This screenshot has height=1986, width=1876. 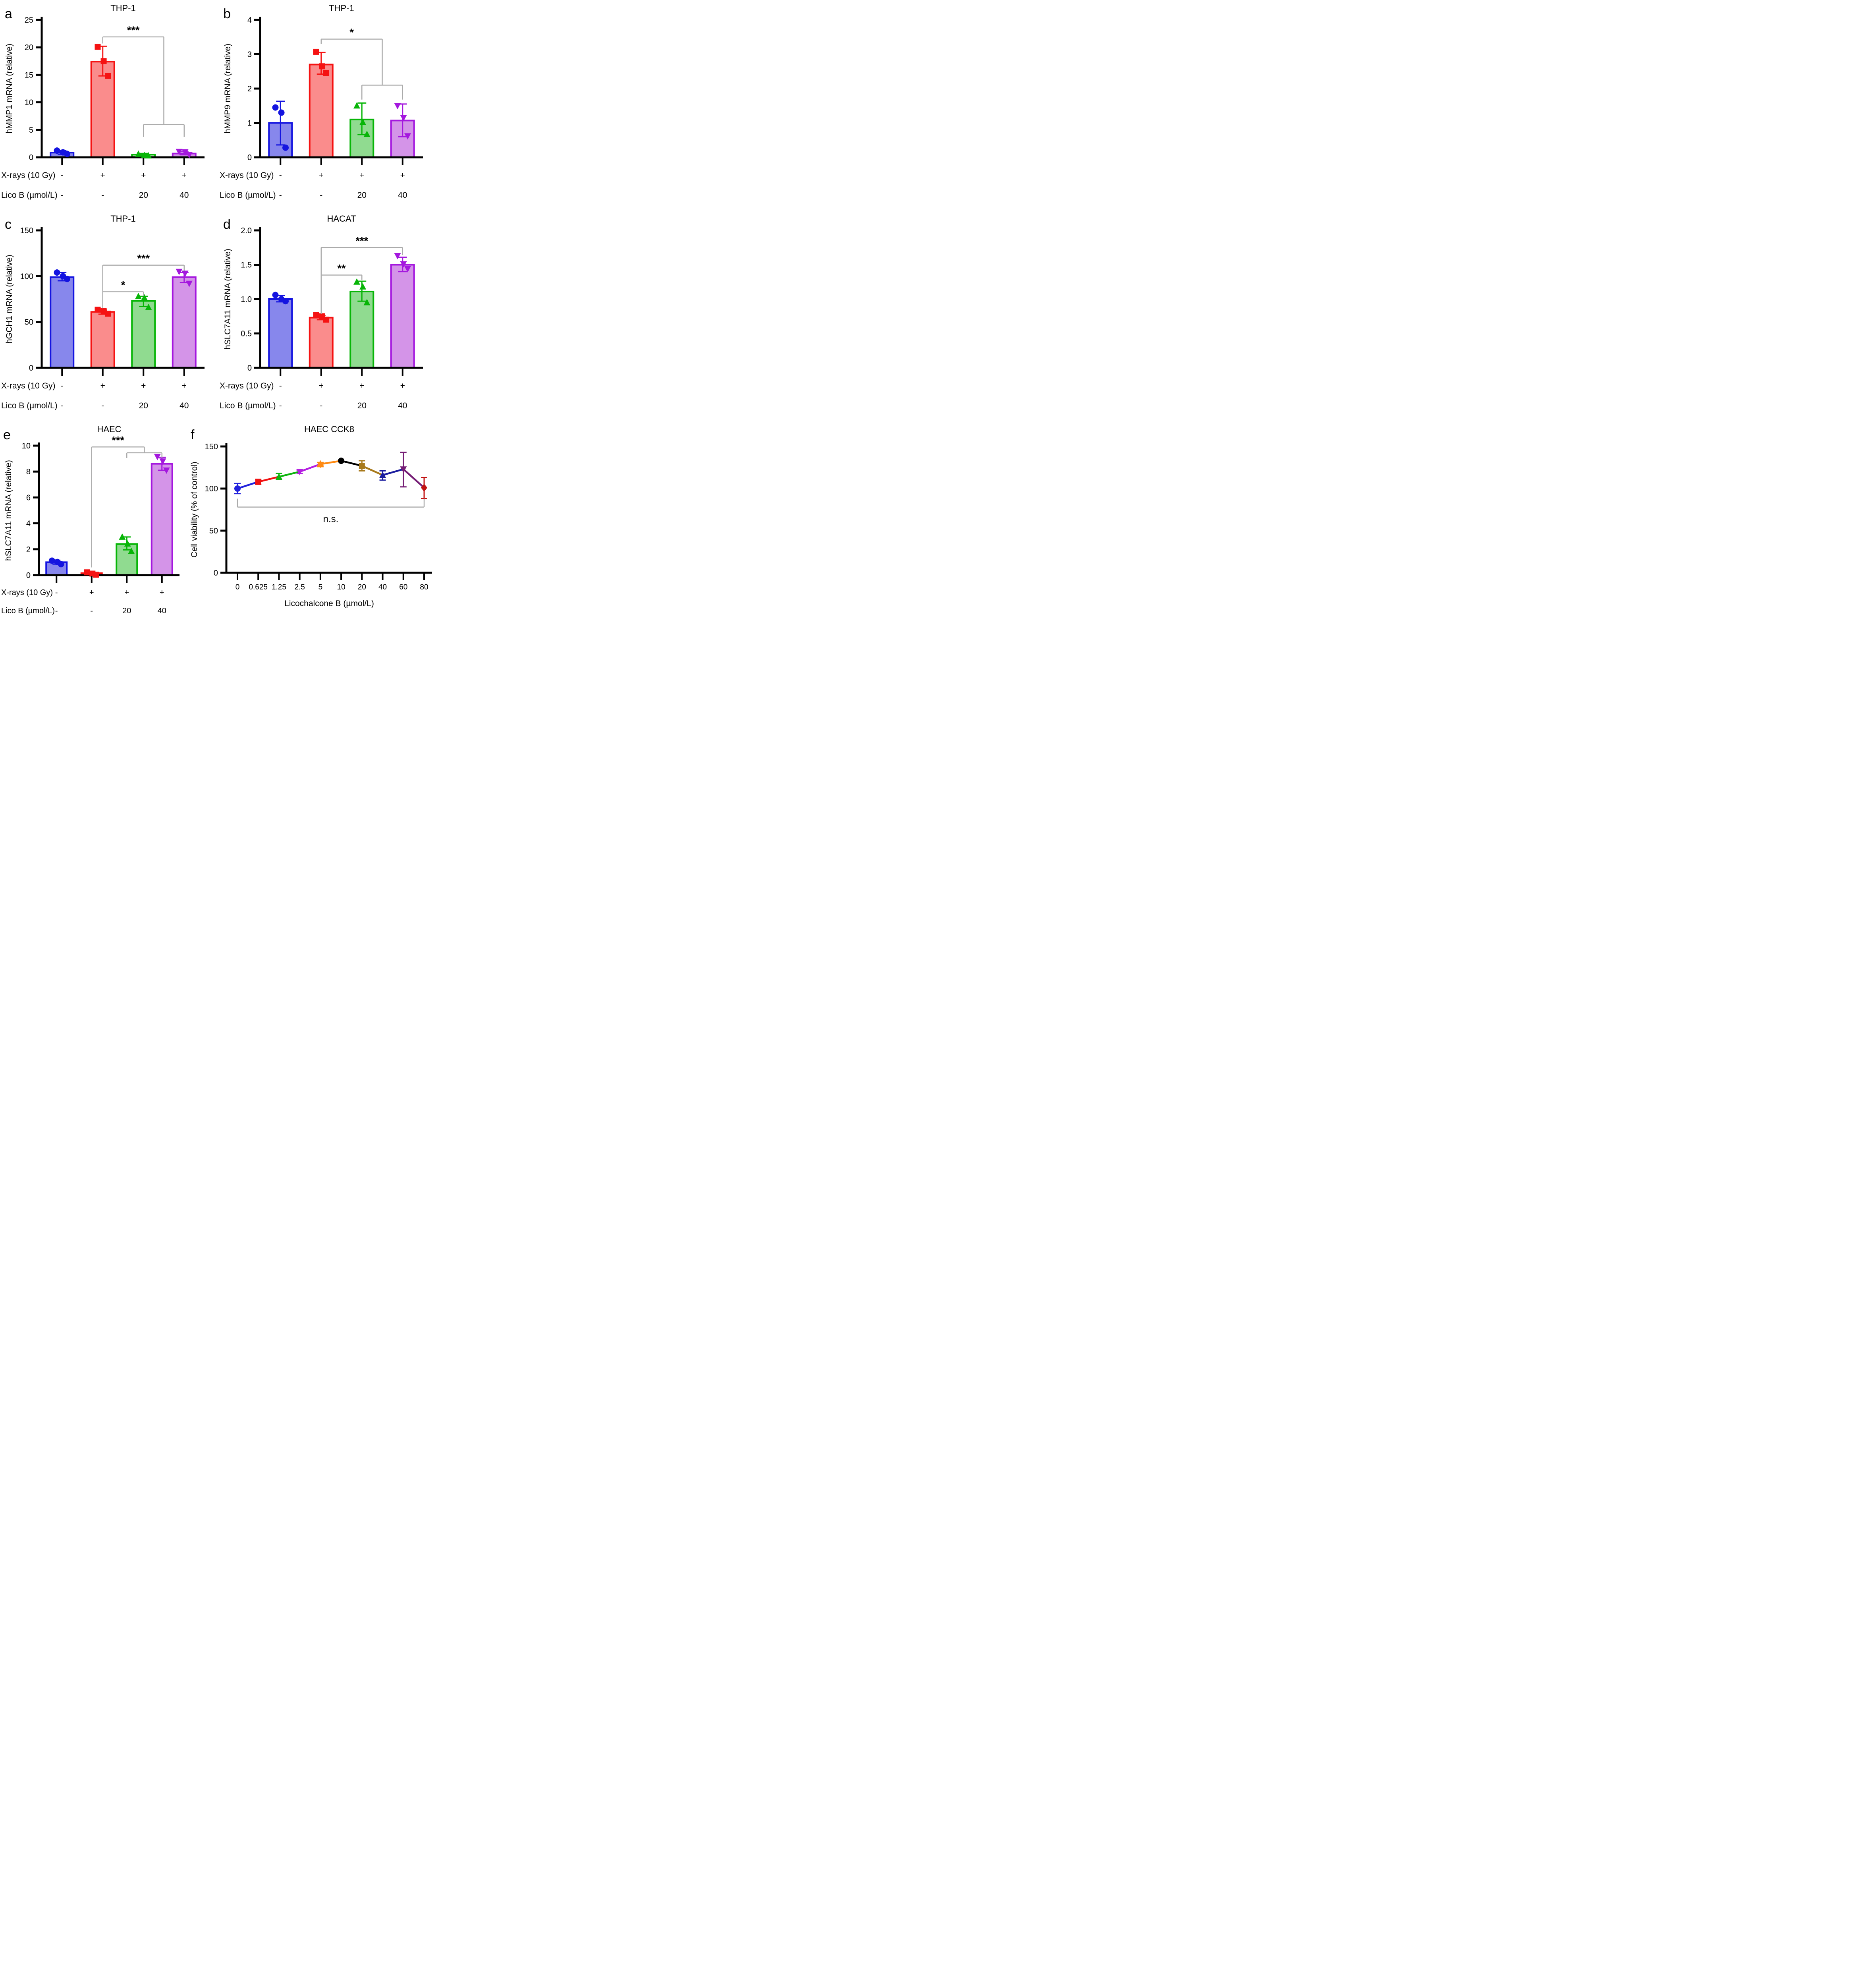 I want to click on panel-letter: f, so click(x=193, y=435).